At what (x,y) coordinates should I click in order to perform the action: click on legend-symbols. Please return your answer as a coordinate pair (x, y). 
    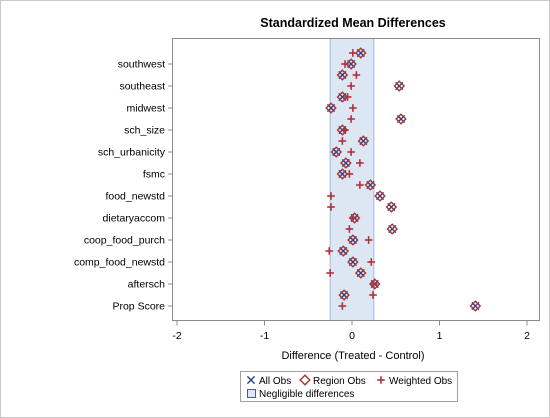
    Looking at the image, I should click on (315, 380).